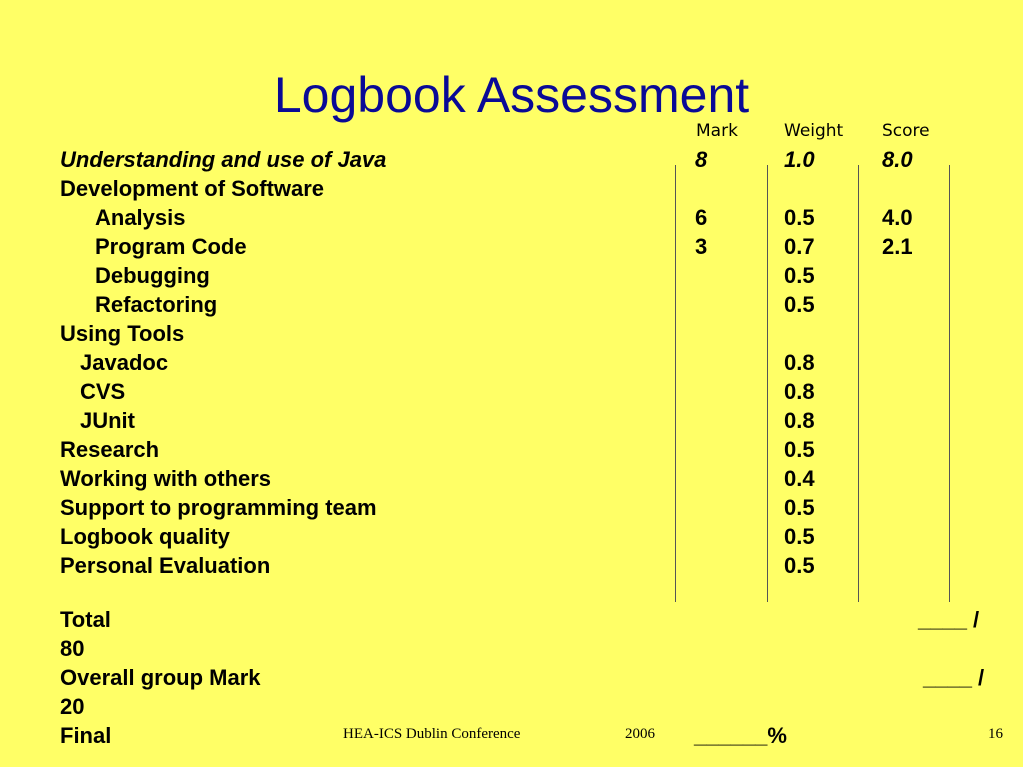 The height and width of the screenshot is (767, 1023). Describe the element at coordinates (897, 159) in the screenshot. I see `row-score: 8.0` at that location.